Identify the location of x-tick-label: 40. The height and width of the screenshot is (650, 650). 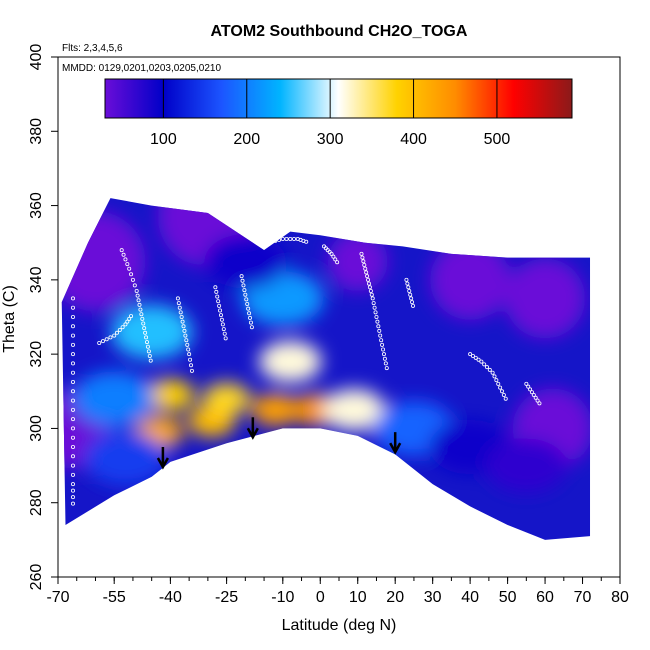
(470, 597).